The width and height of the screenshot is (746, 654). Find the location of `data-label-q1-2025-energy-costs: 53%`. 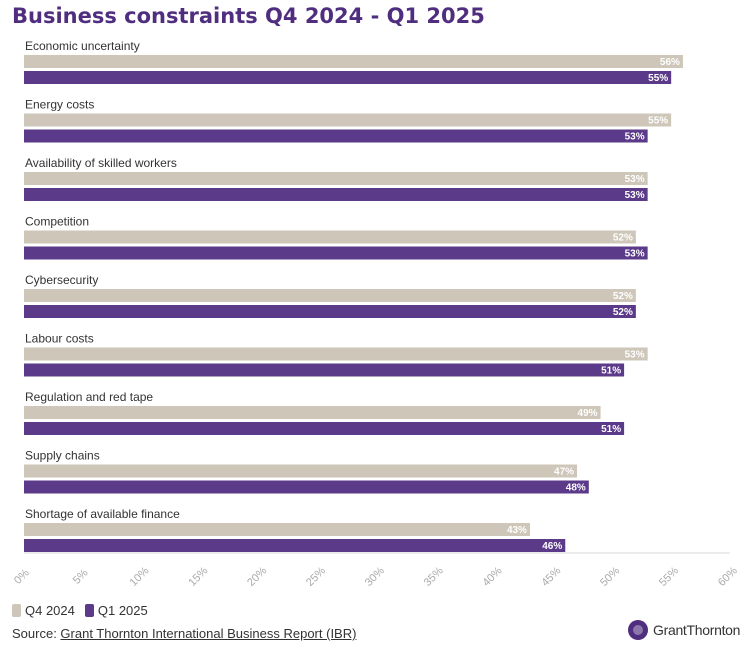

data-label-q1-2025-energy-costs: 53% is located at coordinates (635, 137).